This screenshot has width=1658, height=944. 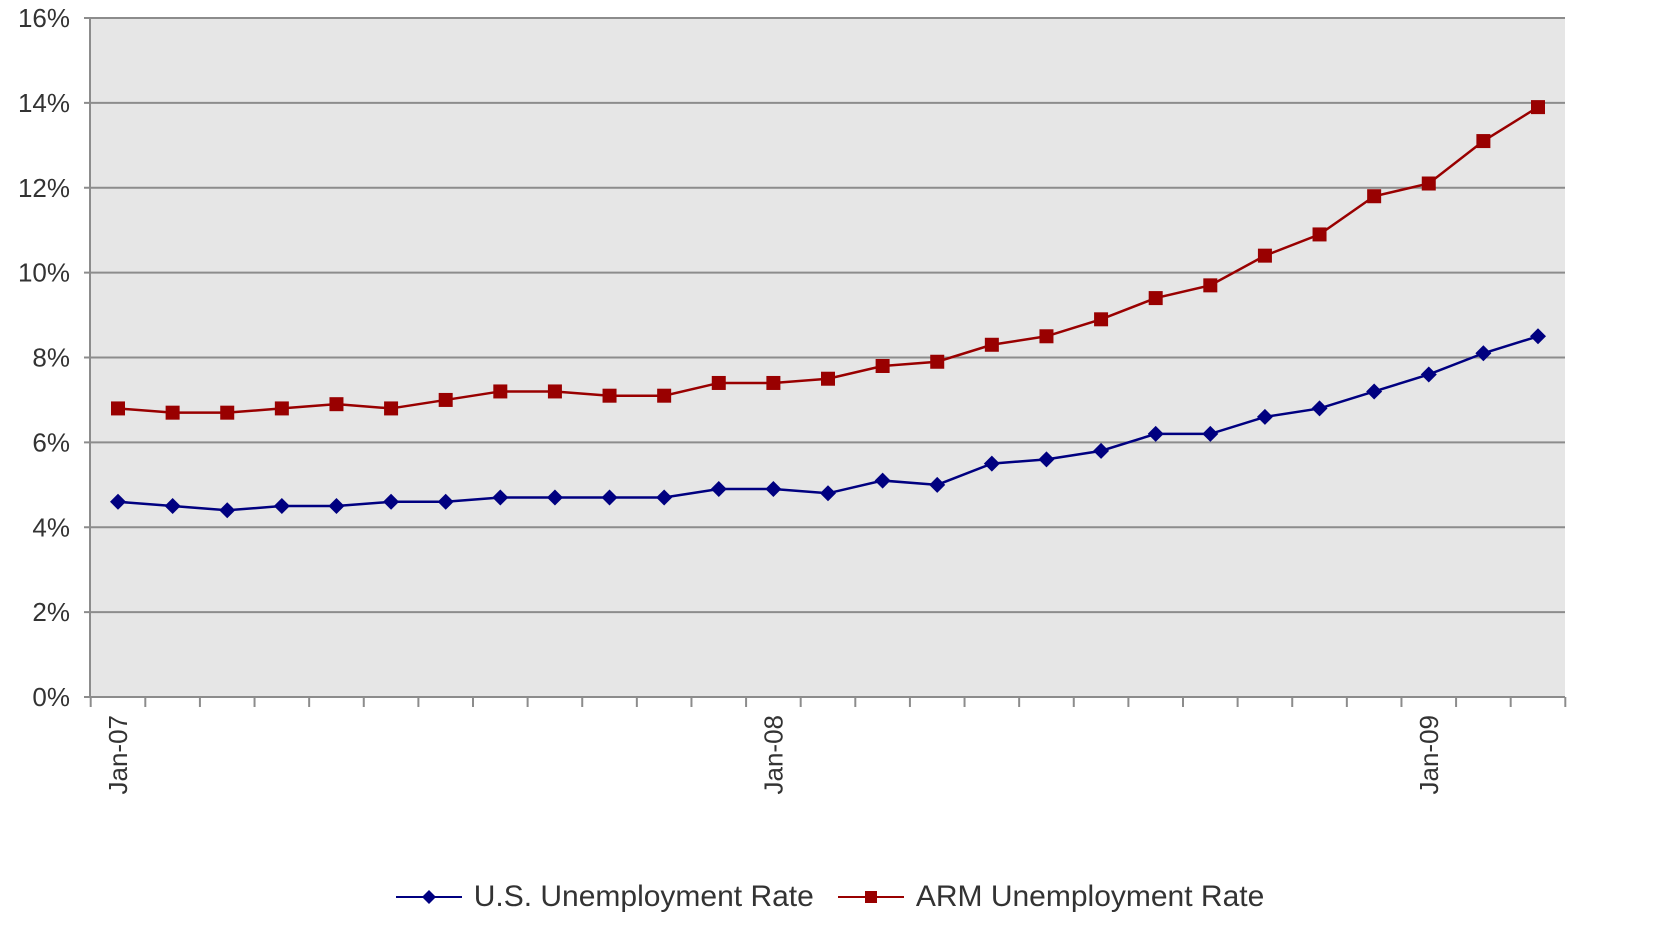 I want to click on legend-label-arm: ARM Unemployment Rate, so click(x=1090, y=896).